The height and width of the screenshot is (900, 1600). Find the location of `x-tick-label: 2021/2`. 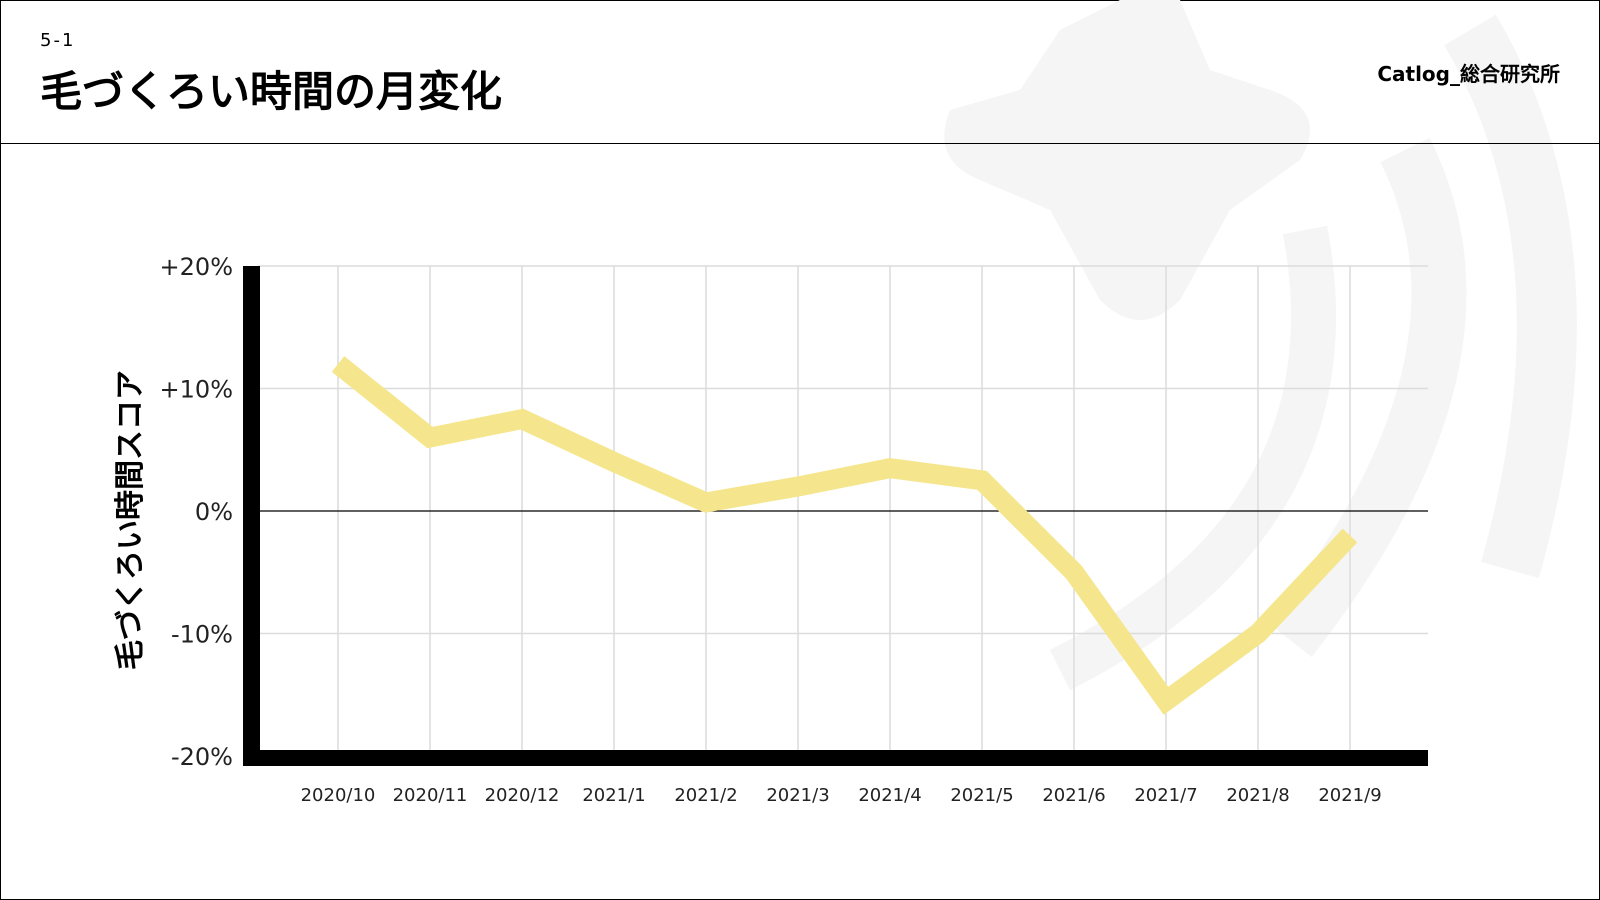

x-tick-label: 2021/2 is located at coordinates (705, 795).